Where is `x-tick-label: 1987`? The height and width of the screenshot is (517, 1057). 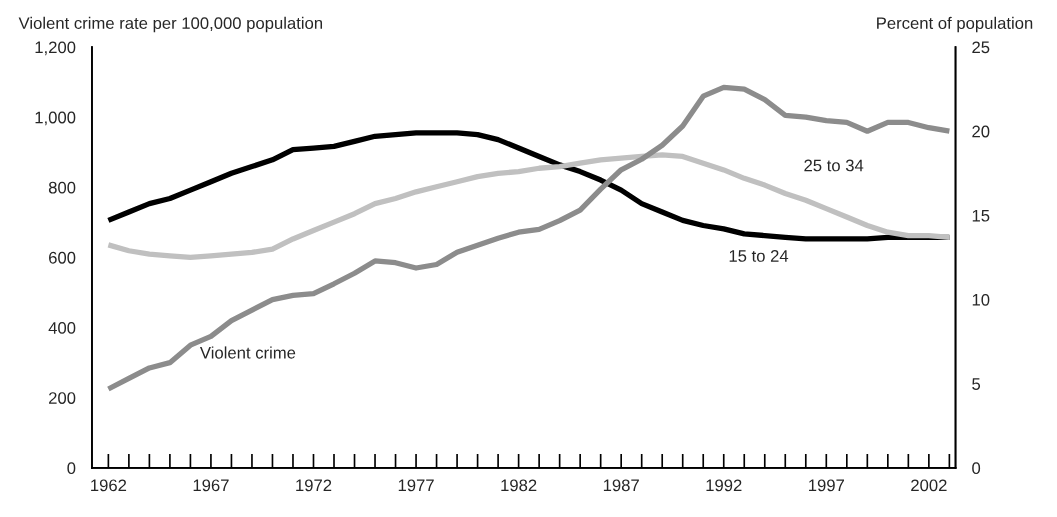 x-tick-label: 1987 is located at coordinates (621, 485).